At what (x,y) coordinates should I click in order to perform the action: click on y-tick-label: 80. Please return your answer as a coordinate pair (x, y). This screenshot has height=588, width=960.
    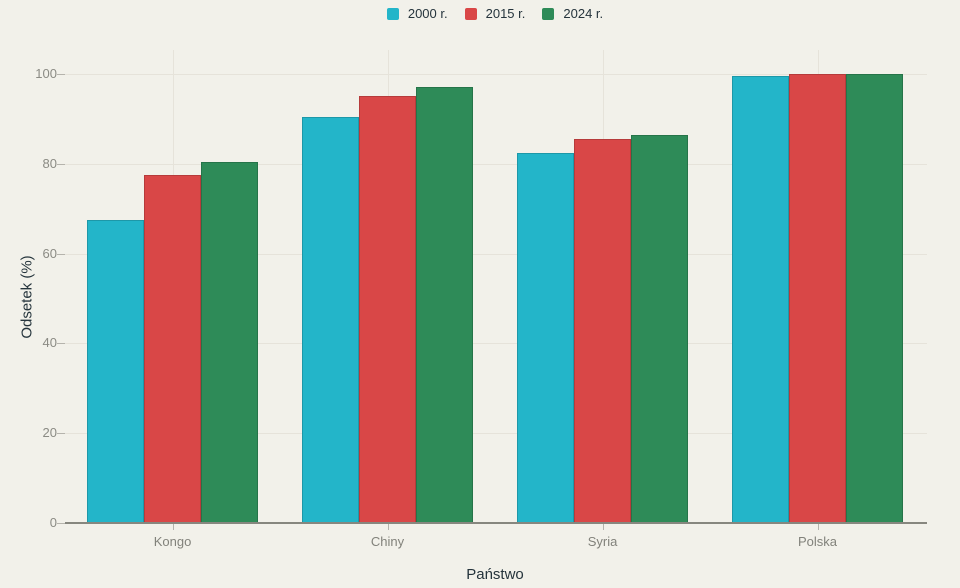
    Looking at the image, I should click on (49, 163).